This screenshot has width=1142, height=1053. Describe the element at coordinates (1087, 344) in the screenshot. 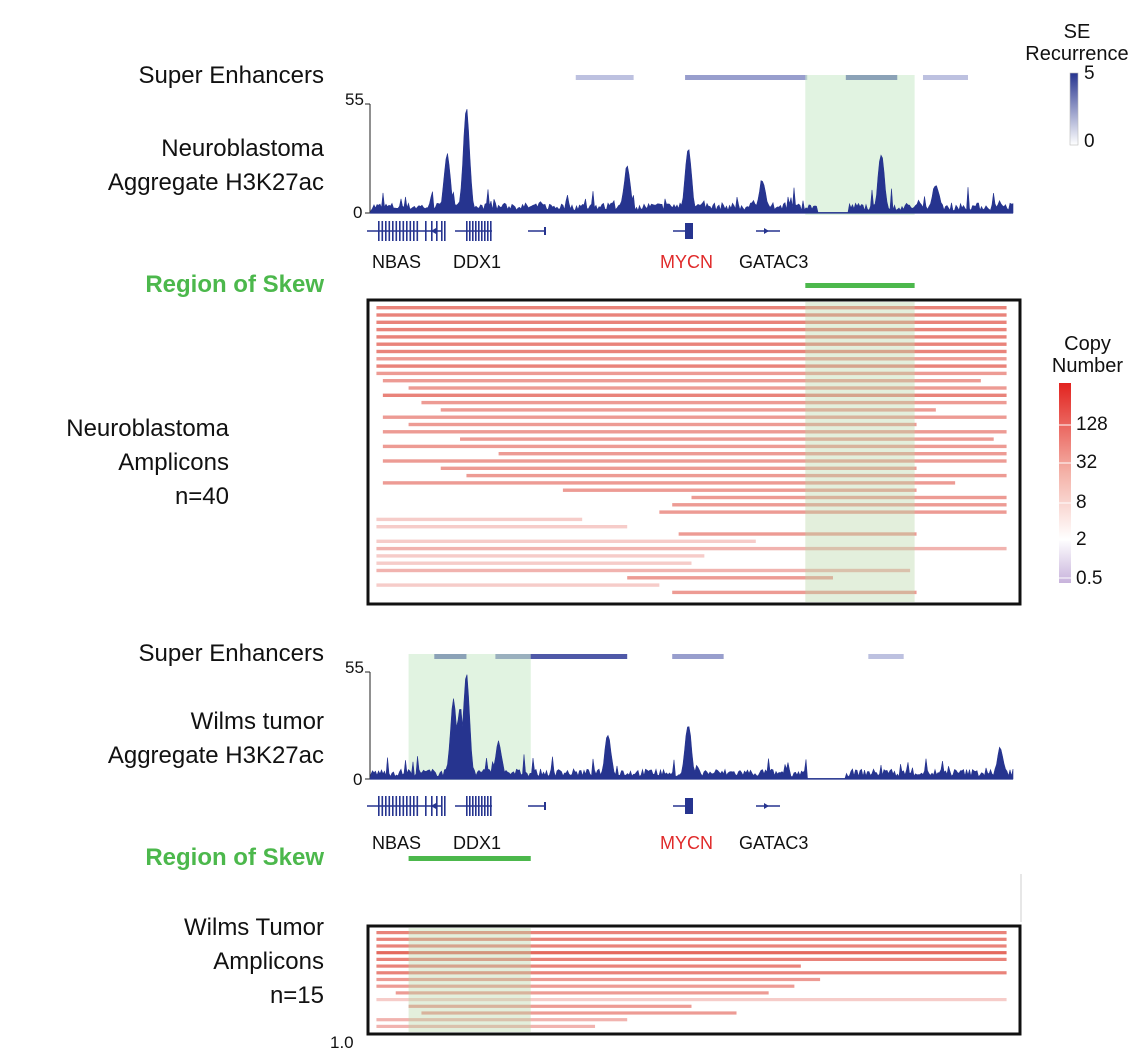

I see `cn-legend-title-line1: Copy` at that location.